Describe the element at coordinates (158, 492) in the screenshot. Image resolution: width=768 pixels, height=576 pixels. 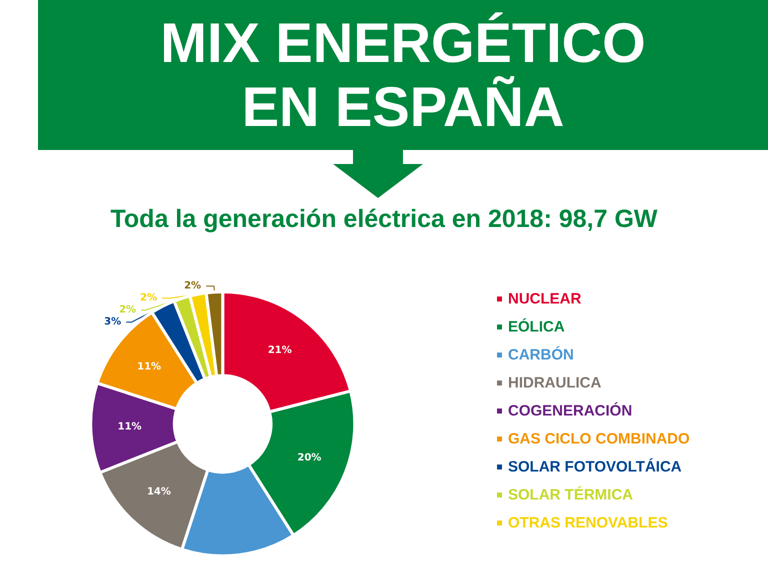
I see `data-label: 14%` at that location.